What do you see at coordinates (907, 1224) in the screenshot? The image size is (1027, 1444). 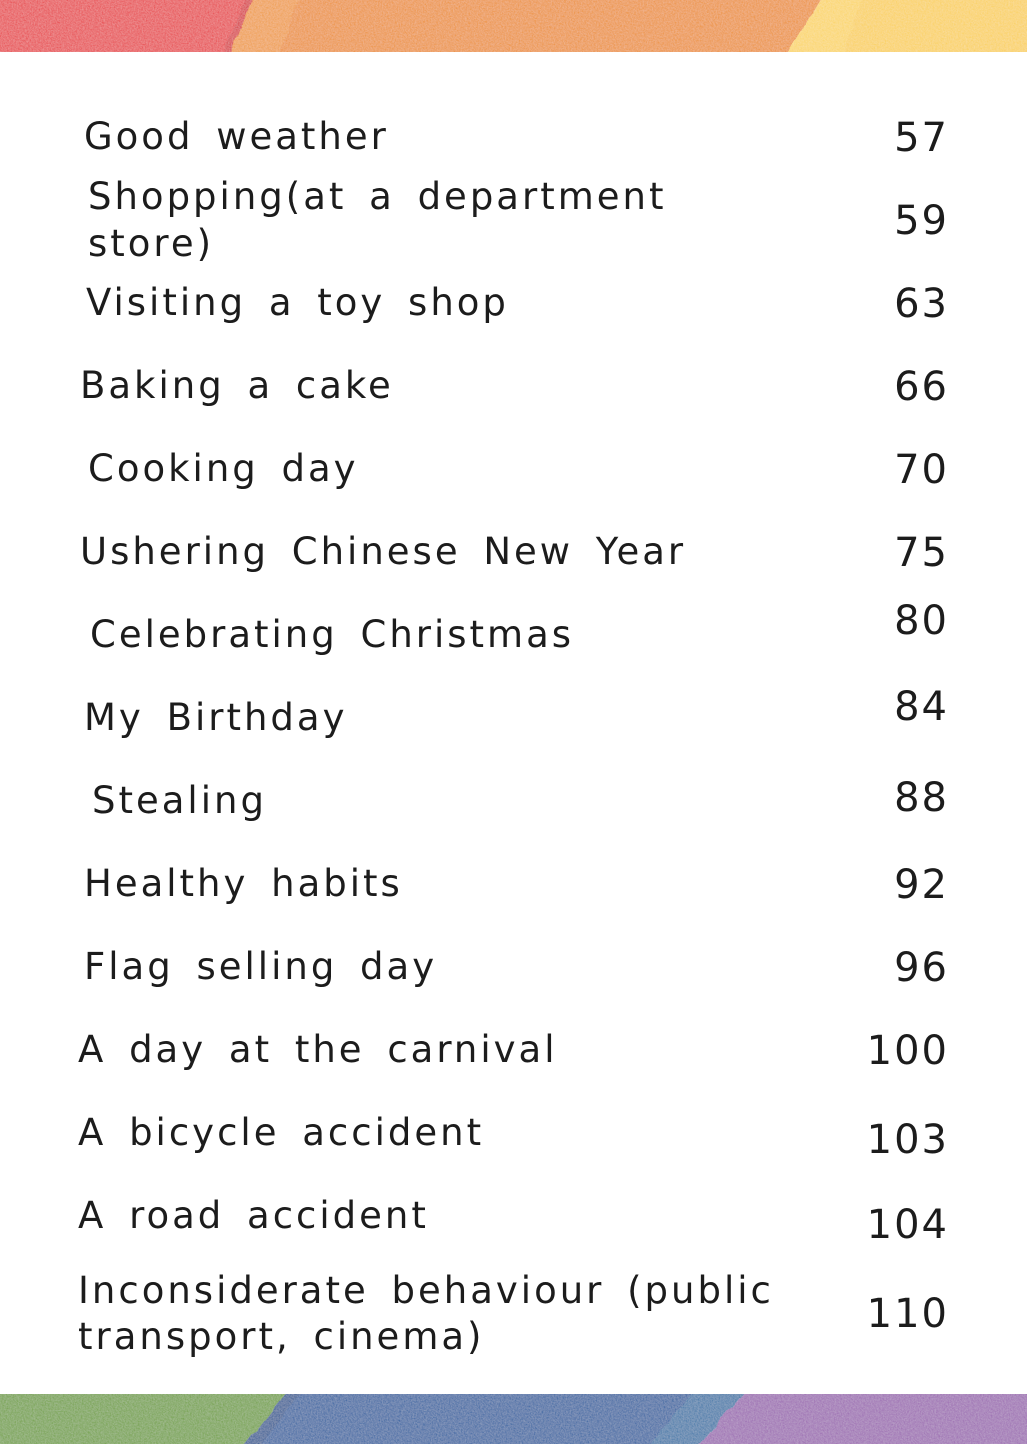 I see `toc-entry-page: 104` at bounding box center [907, 1224].